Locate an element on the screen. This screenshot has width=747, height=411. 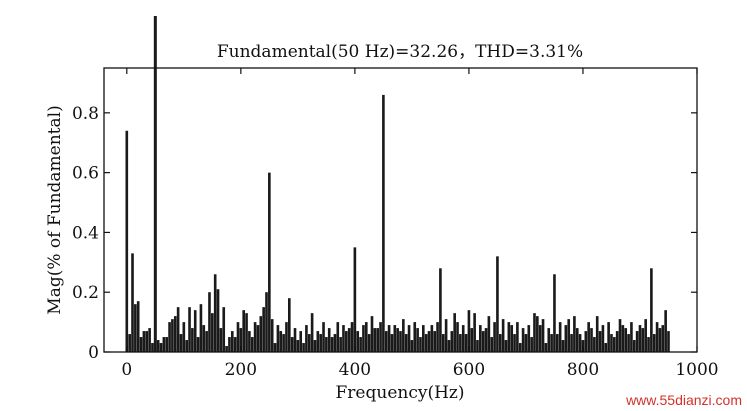
x-tick-label: 400 is located at coordinates (355, 370).